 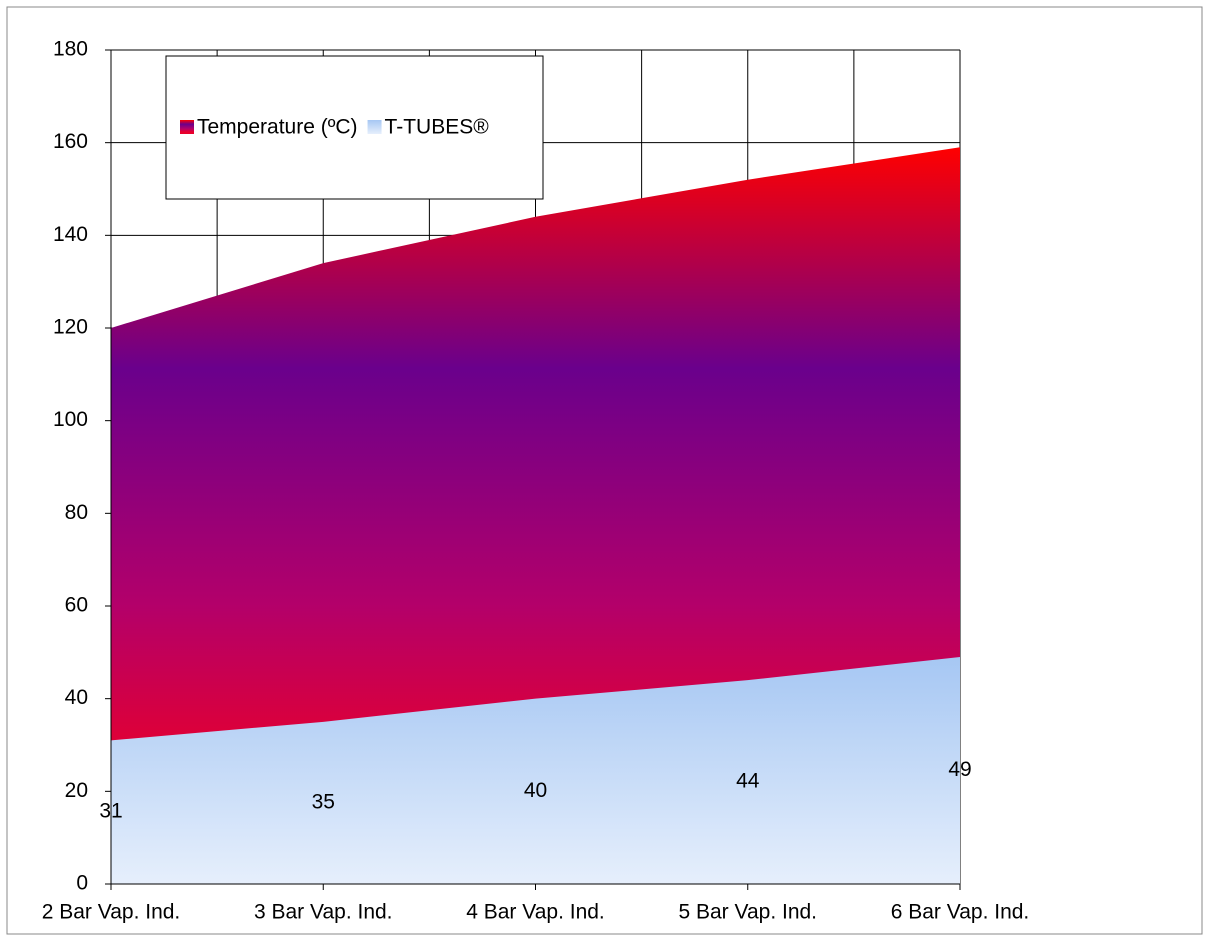 I want to click on data-label: 49, so click(x=959, y=769).